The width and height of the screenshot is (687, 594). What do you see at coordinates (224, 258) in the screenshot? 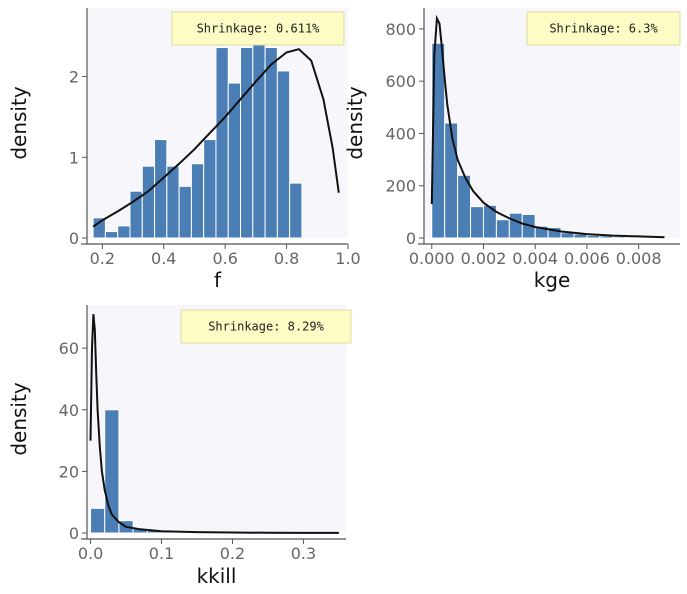
I see `x-tick-label: 0.6` at bounding box center [224, 258].